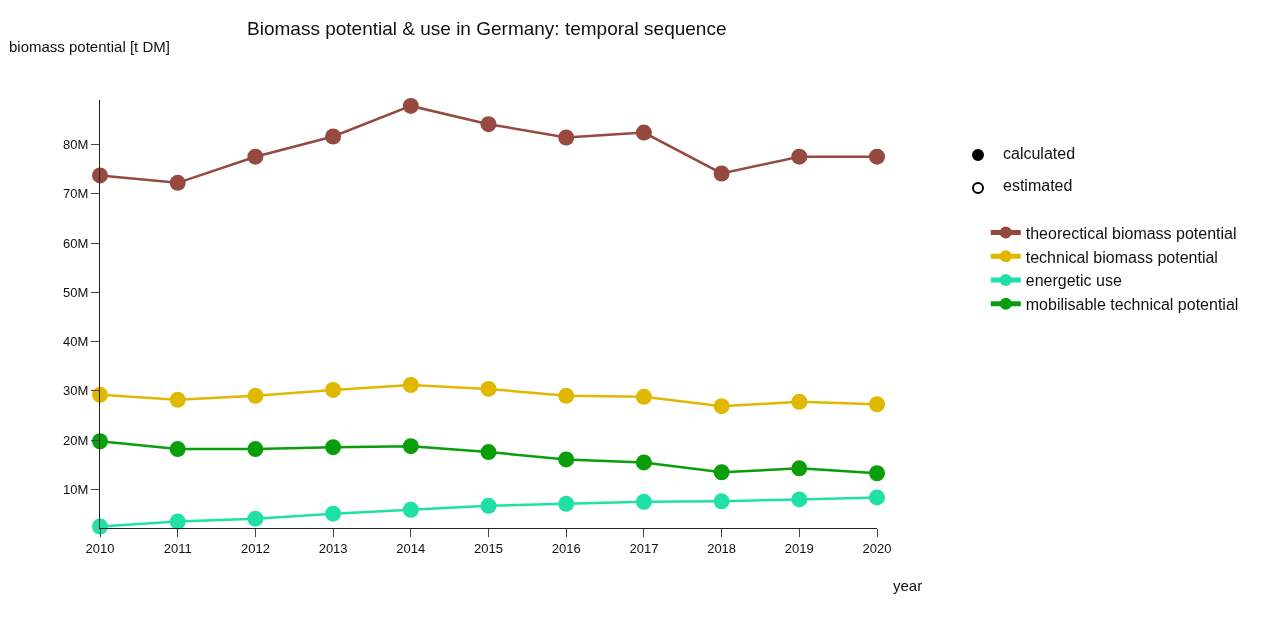 This screenshot has width=1281, height=618. Describe the element at coordinates (333, 548) in the screenshot. I see `x-tick-label: 2013` at that location.